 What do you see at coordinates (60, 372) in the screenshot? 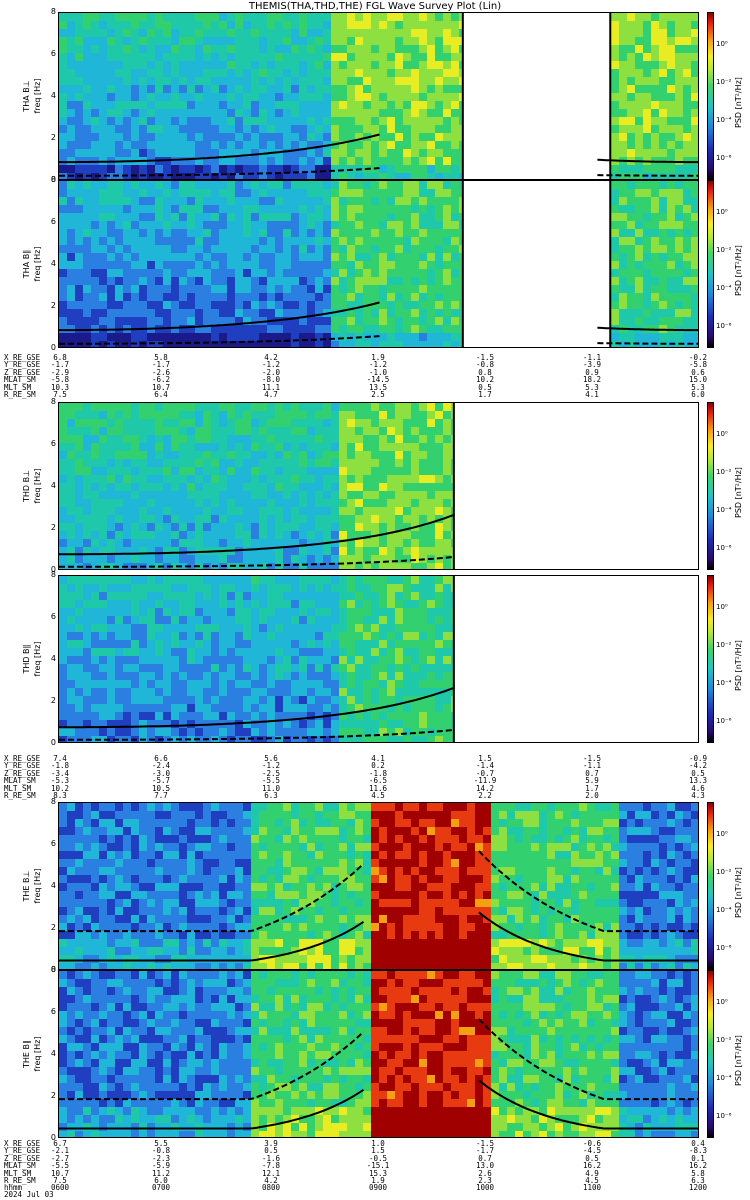
I see `ephemeris-value: -2.9` at bounding box center [60, 372].